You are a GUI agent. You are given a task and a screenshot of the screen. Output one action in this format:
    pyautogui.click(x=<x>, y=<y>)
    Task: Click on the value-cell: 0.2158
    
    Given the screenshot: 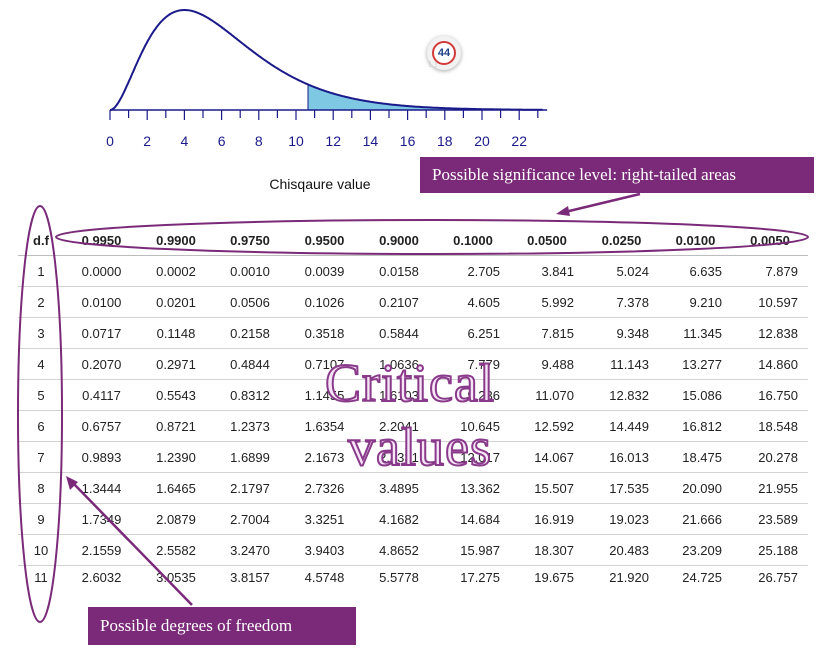 What is the action you would take?
    pyautogui.click(x=250, y=333)
    